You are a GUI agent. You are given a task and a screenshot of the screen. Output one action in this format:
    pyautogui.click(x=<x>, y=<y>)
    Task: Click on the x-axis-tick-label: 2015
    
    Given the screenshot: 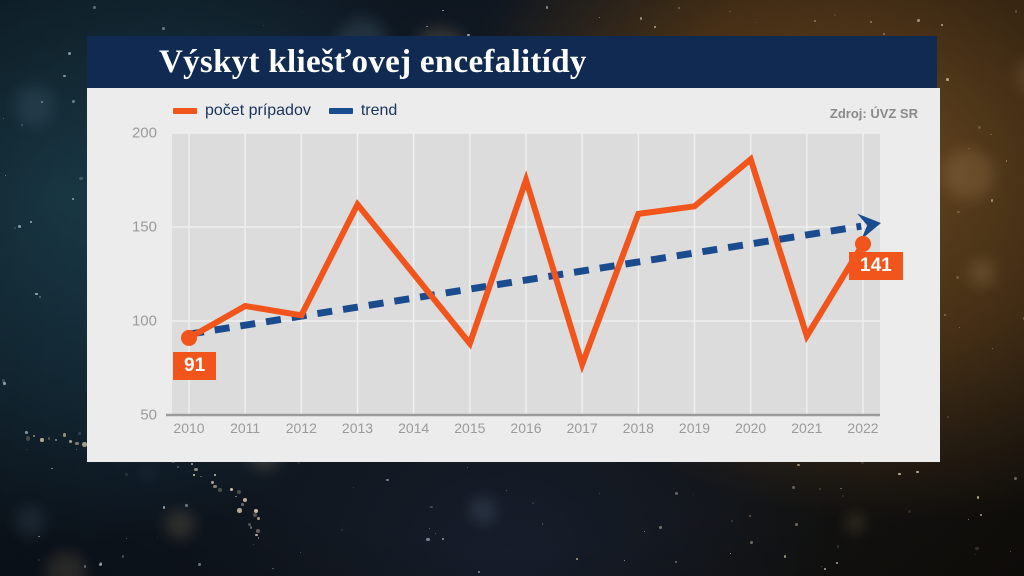 What is the action you would take?
    pyautogui.click(x=470, y=428)
    